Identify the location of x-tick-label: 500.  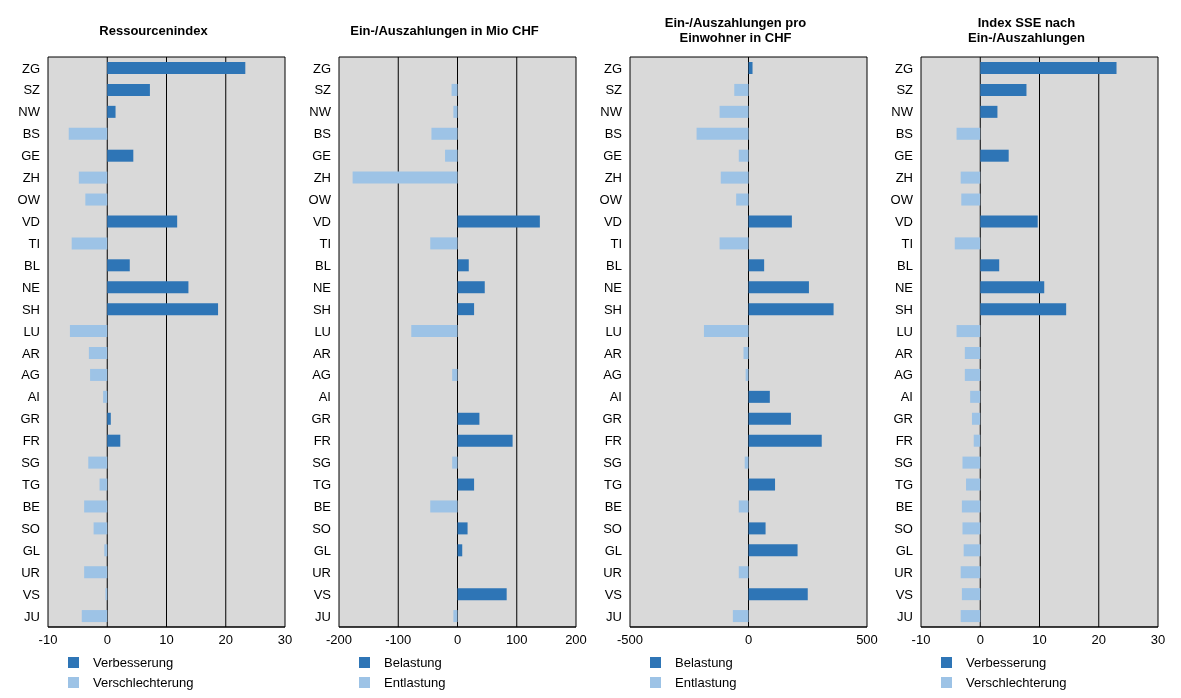
(867, 640).